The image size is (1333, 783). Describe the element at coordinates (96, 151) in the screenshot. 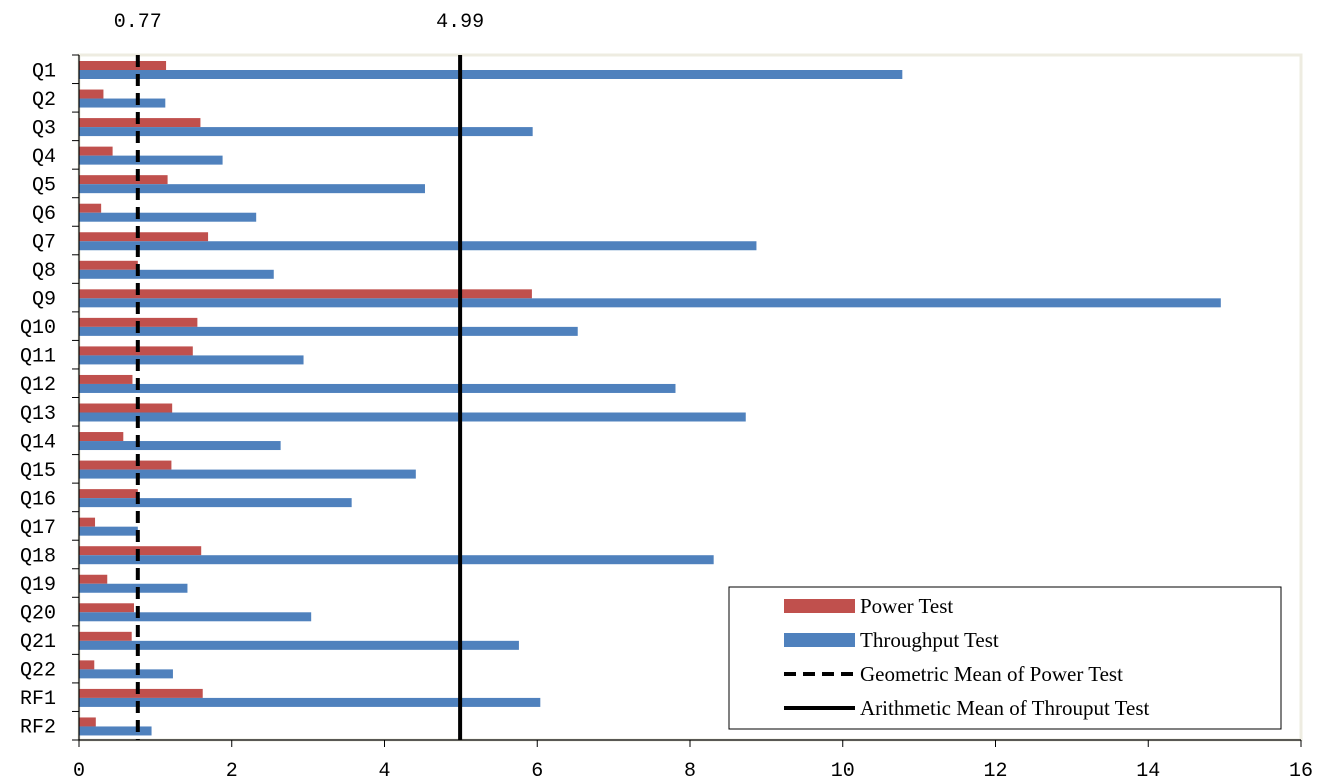

I see `bar-power-test-q4` at that location.